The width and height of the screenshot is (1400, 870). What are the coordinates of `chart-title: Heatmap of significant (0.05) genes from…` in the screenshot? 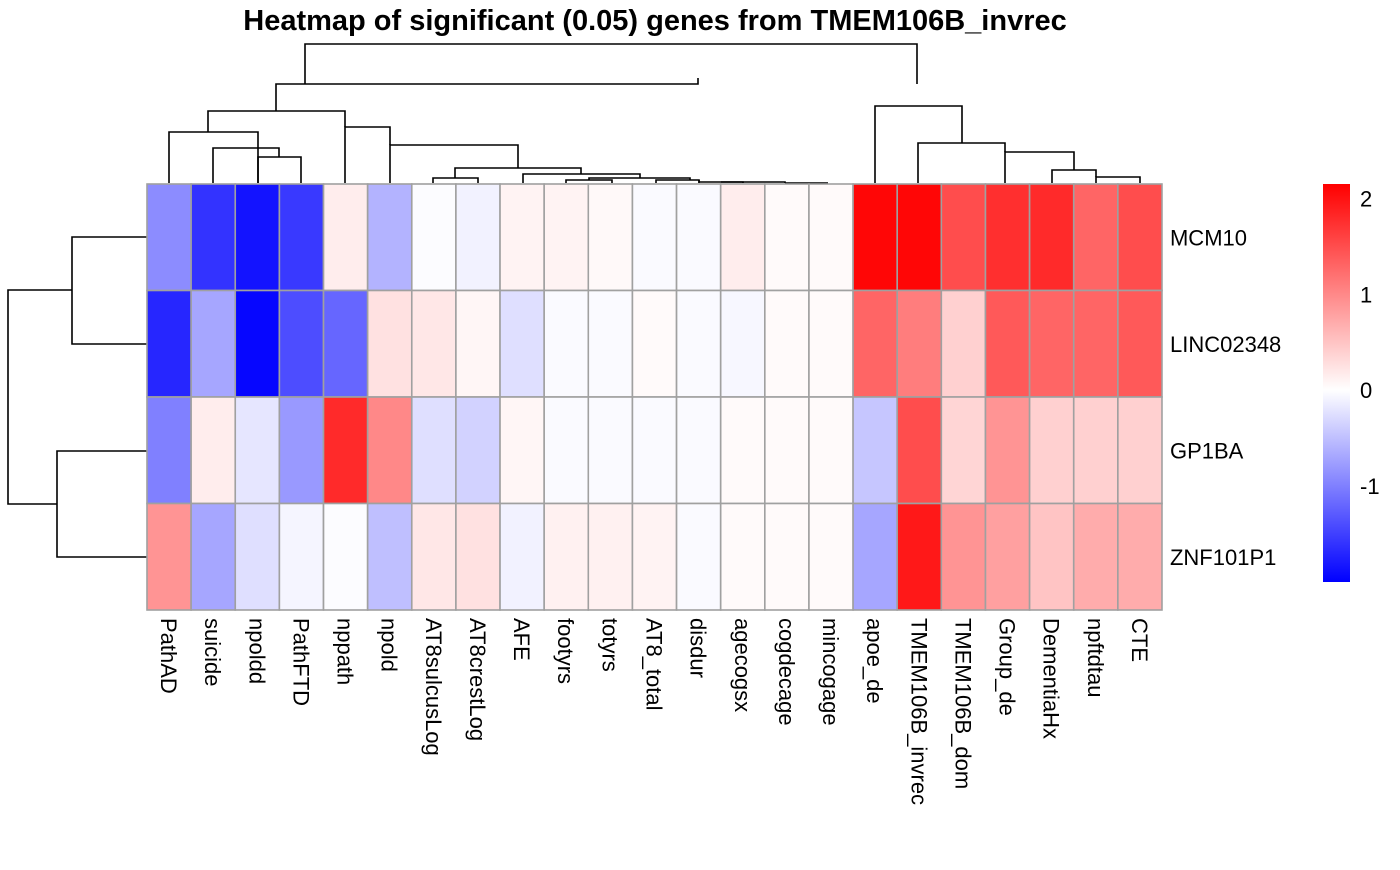 It's located at (655, 21).